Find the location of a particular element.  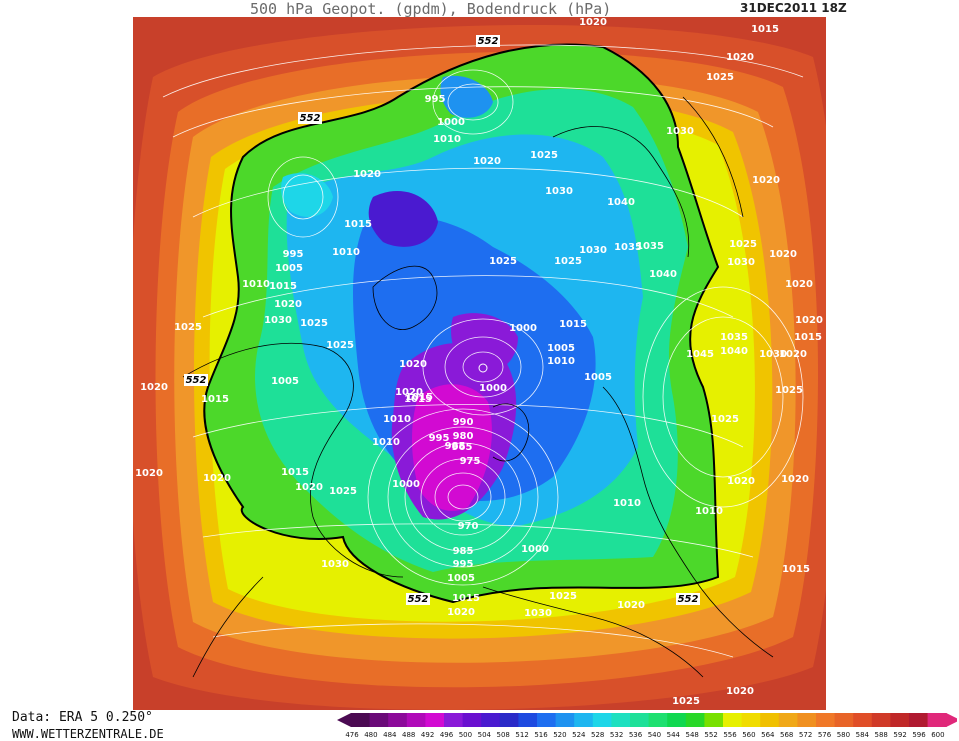

legend-tick-label: 520 is located at coordinates (560, 735).